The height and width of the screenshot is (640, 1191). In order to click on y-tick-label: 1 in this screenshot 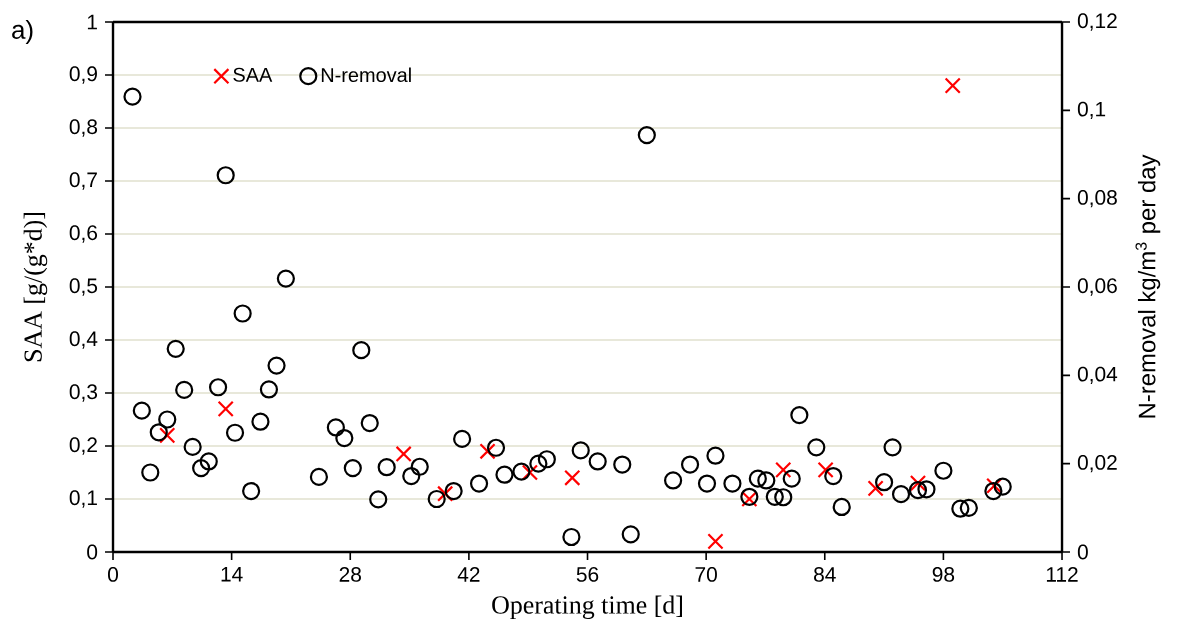, I will do `click(92, 22)`.